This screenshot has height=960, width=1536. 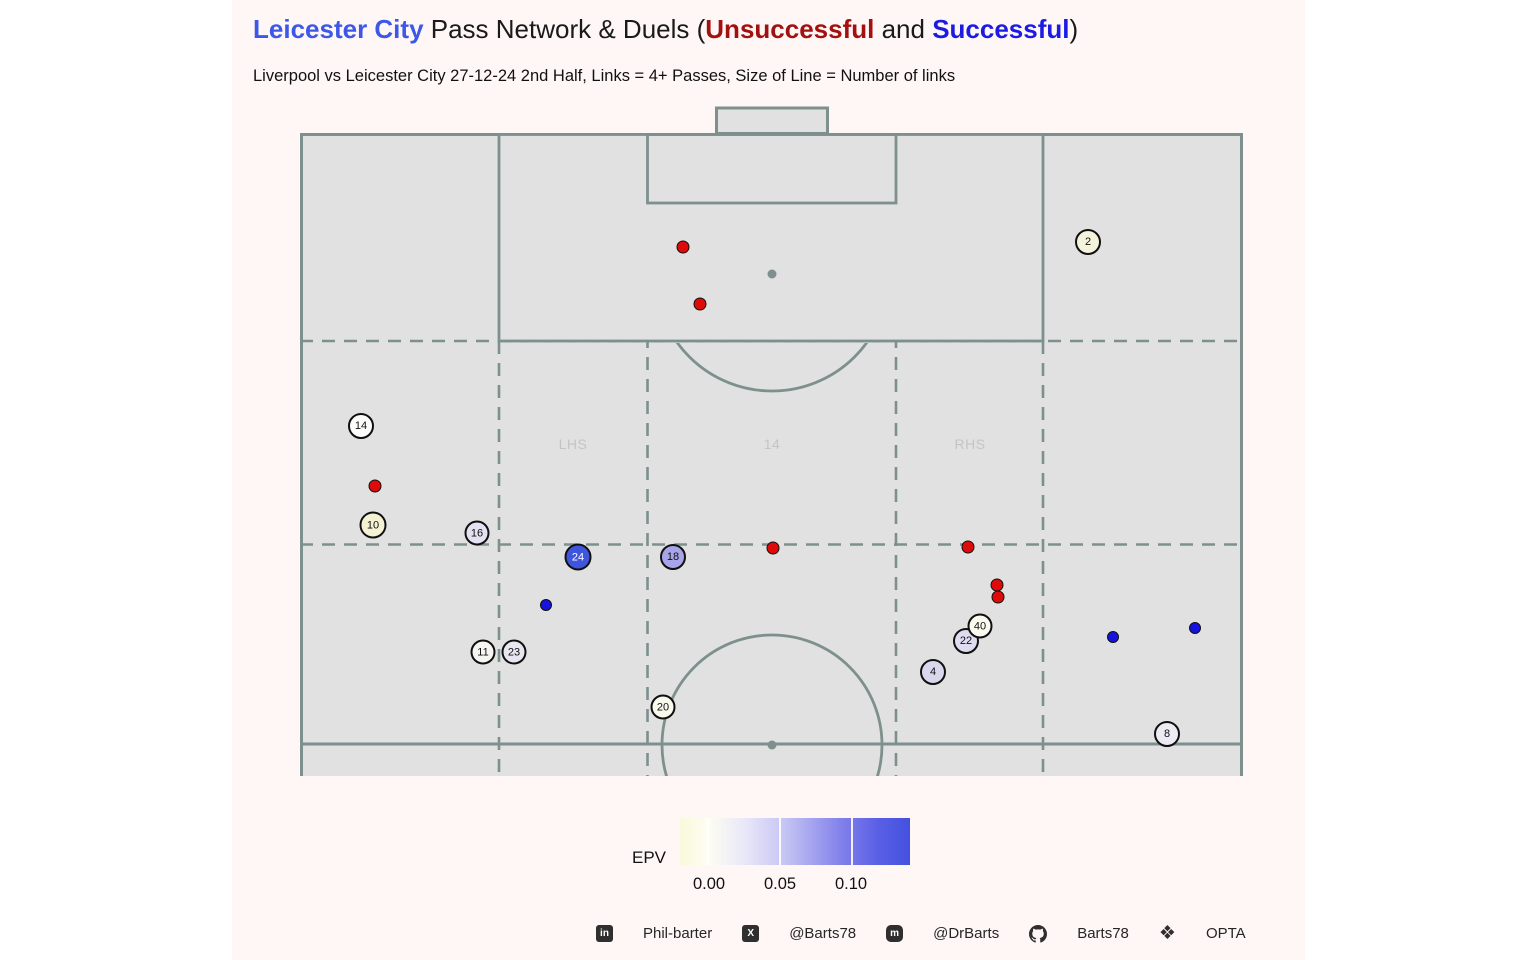 I want to click on player-node-20: 20, so click(x=663, y=707).